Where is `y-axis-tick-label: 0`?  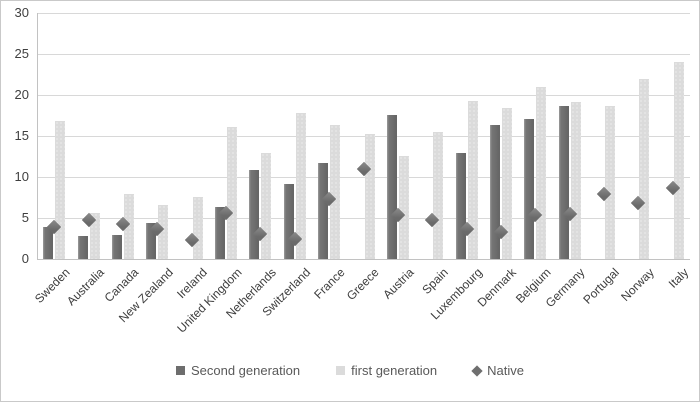
y-axis-tick-label: 0 is located at coordinates (25, 258).